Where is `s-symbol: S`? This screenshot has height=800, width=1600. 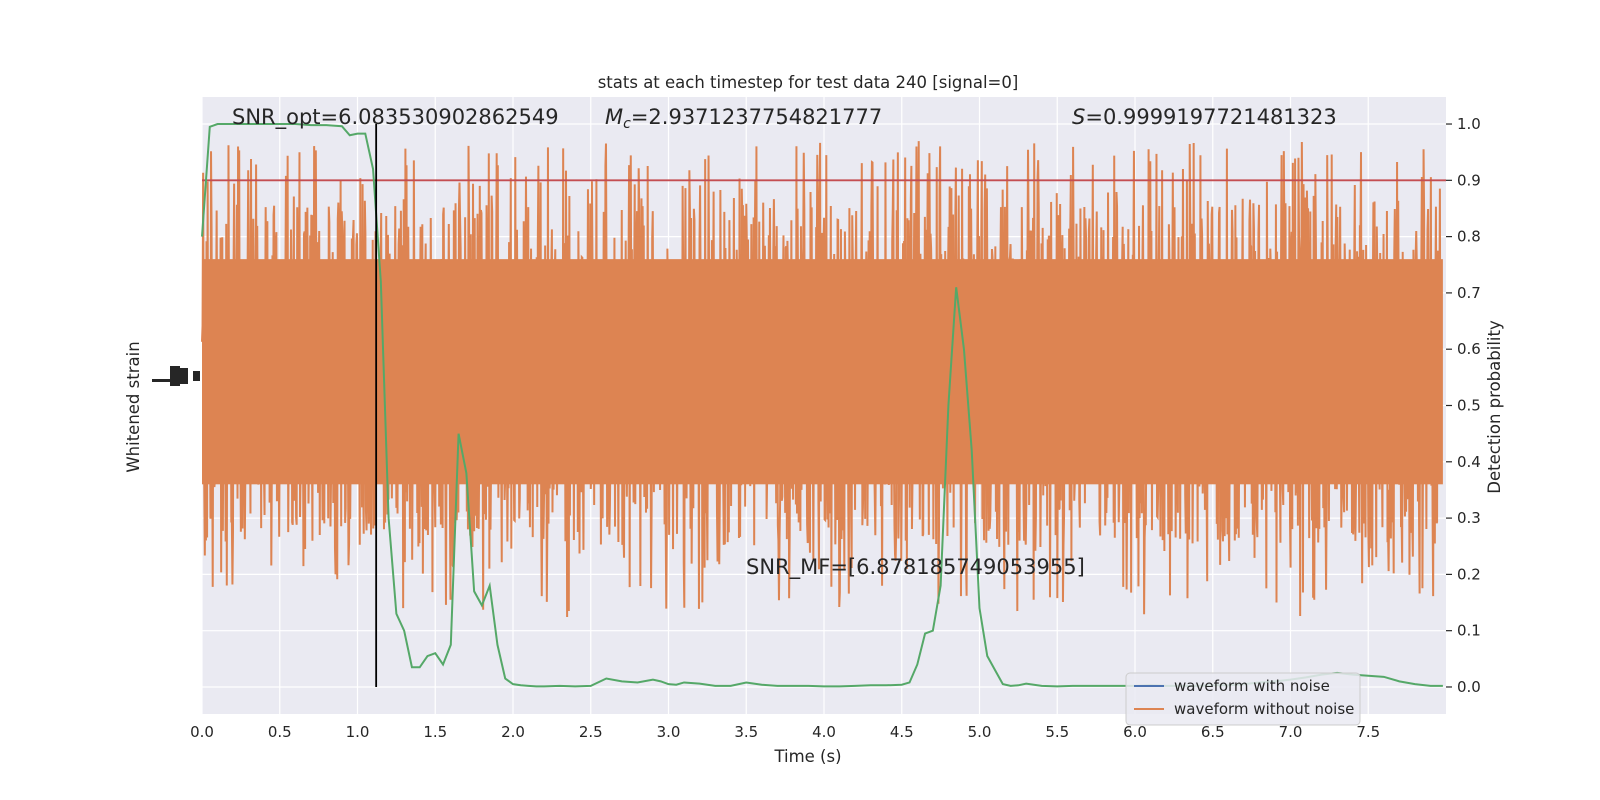
s-symbol: S is located at coordinates (1078, 117).